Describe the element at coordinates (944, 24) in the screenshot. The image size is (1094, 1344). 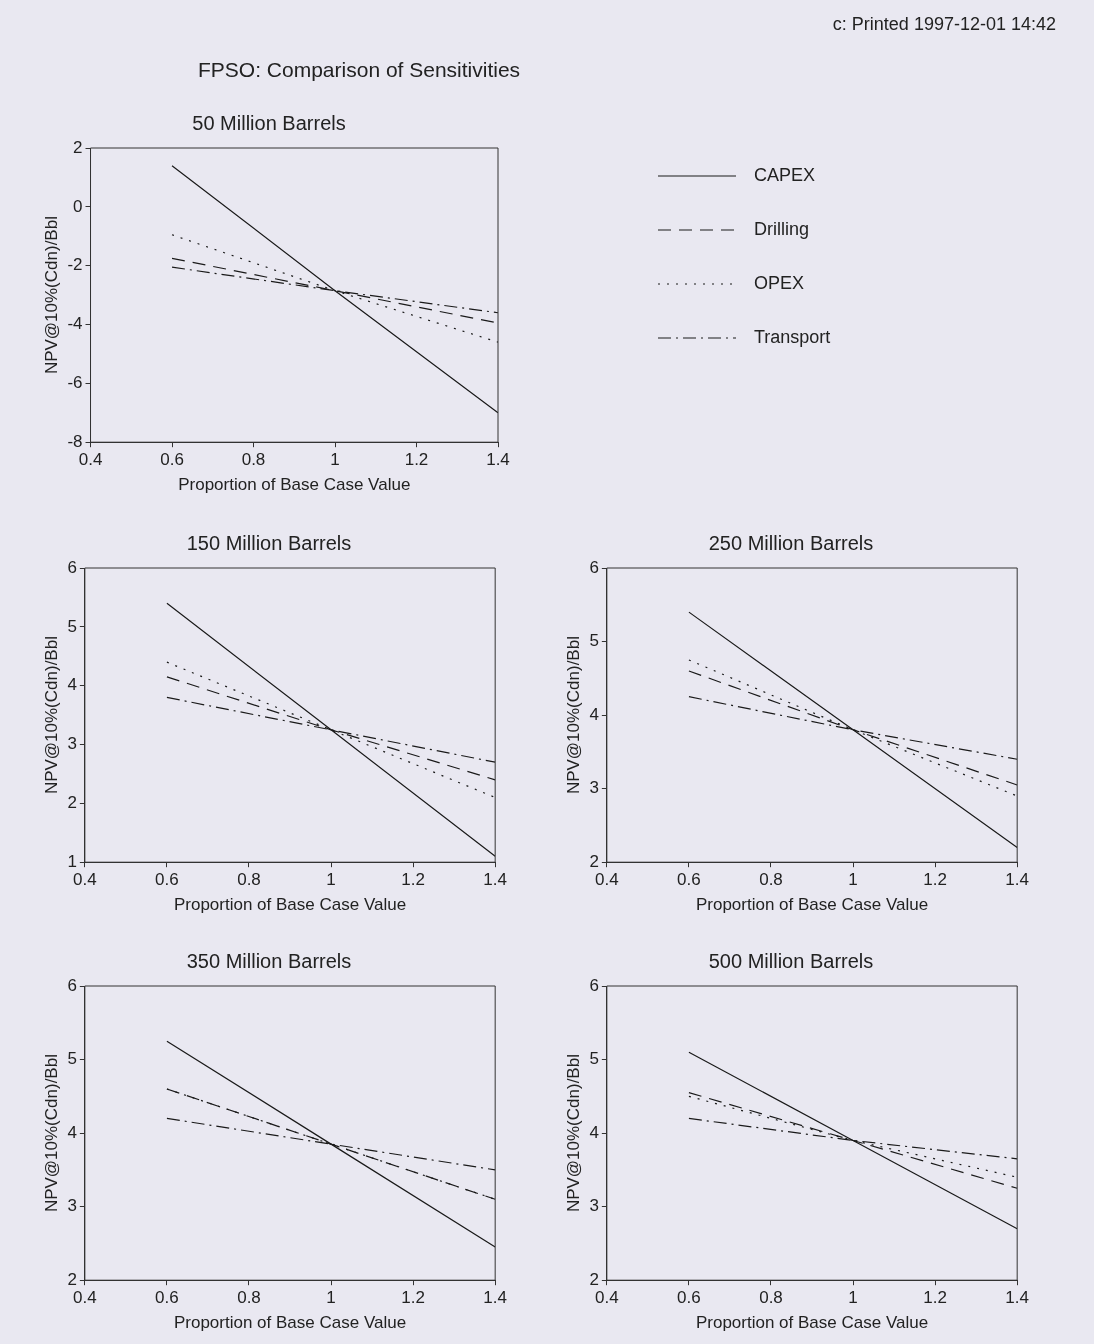
I see `text: c: Printed 1997-12-01 14:42` at that location.